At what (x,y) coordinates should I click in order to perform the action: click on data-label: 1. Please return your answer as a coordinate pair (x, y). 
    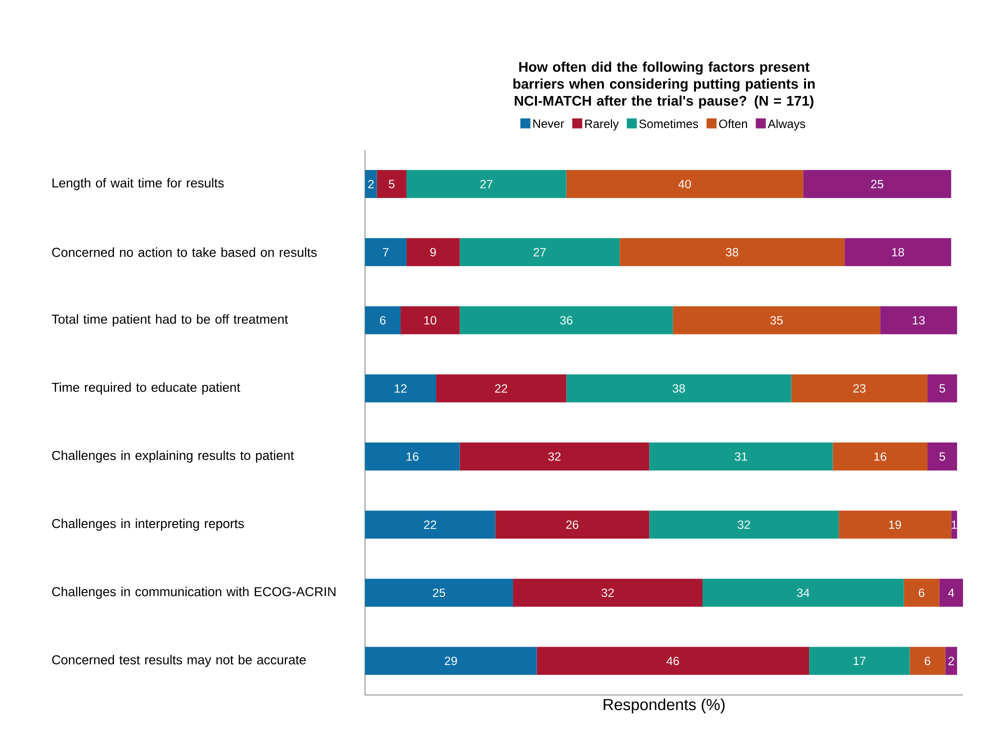
    Looking at the image, I should click on (954, 524).